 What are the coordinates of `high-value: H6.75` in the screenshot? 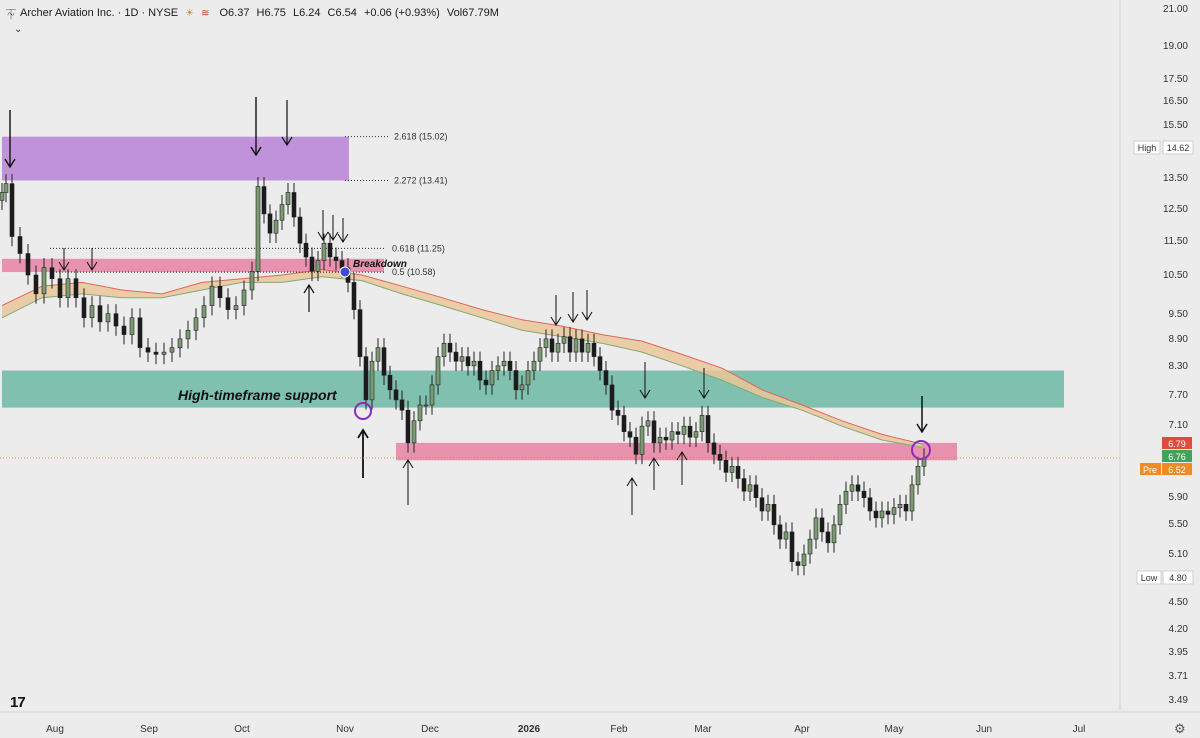 It's located at (271, 13).